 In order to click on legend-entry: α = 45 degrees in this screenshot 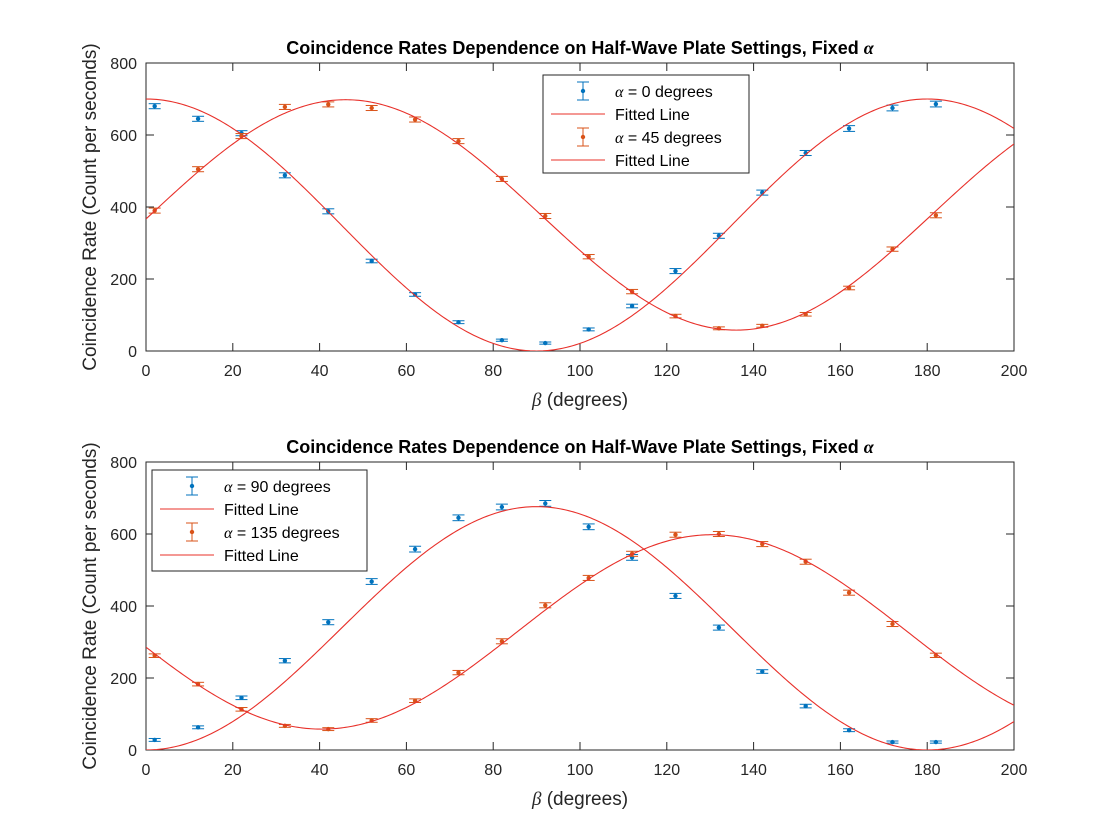, I will do `click(668, 138)`.